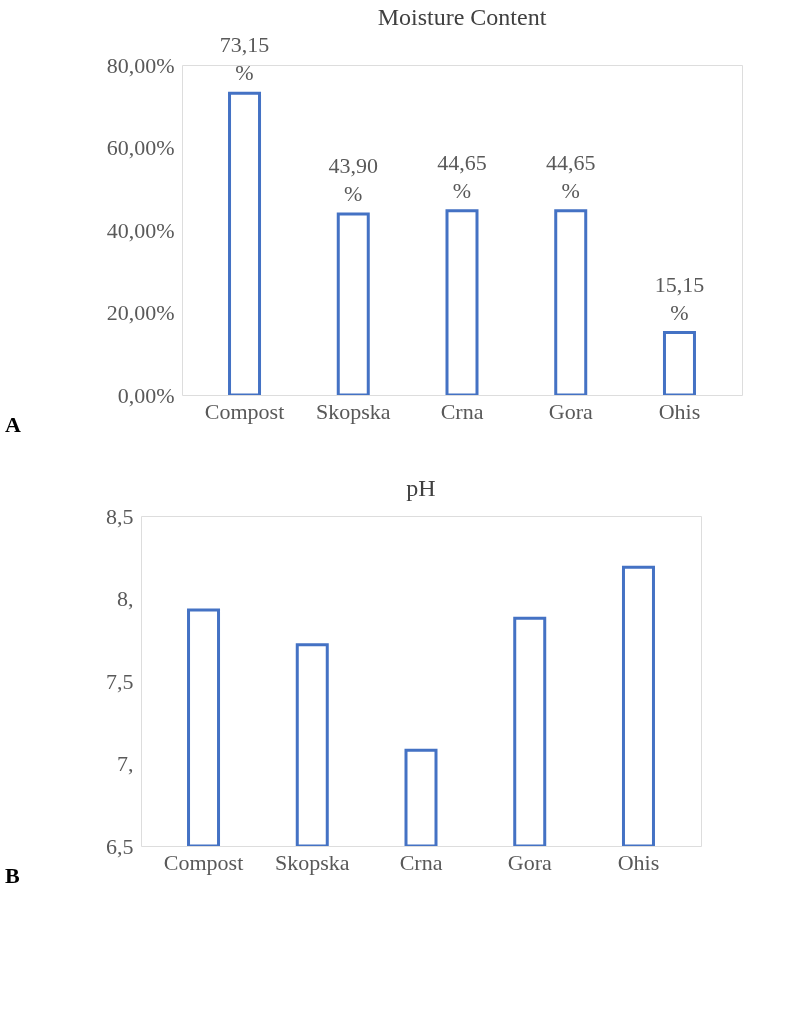 The width and height of the screenshot is (792, 1036). What do you see at coordinates (13, 424) in the screenshot?
I see `text: A` at bounding box center [13, 424].